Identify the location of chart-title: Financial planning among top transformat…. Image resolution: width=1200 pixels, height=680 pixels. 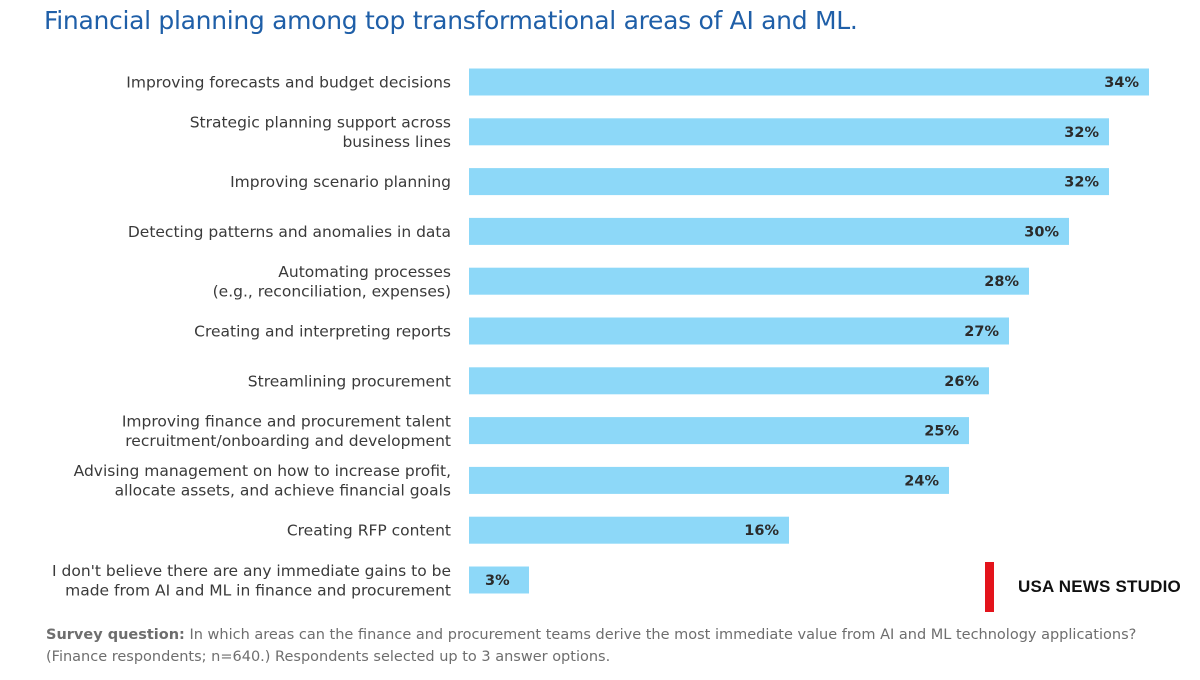
(451, 20).